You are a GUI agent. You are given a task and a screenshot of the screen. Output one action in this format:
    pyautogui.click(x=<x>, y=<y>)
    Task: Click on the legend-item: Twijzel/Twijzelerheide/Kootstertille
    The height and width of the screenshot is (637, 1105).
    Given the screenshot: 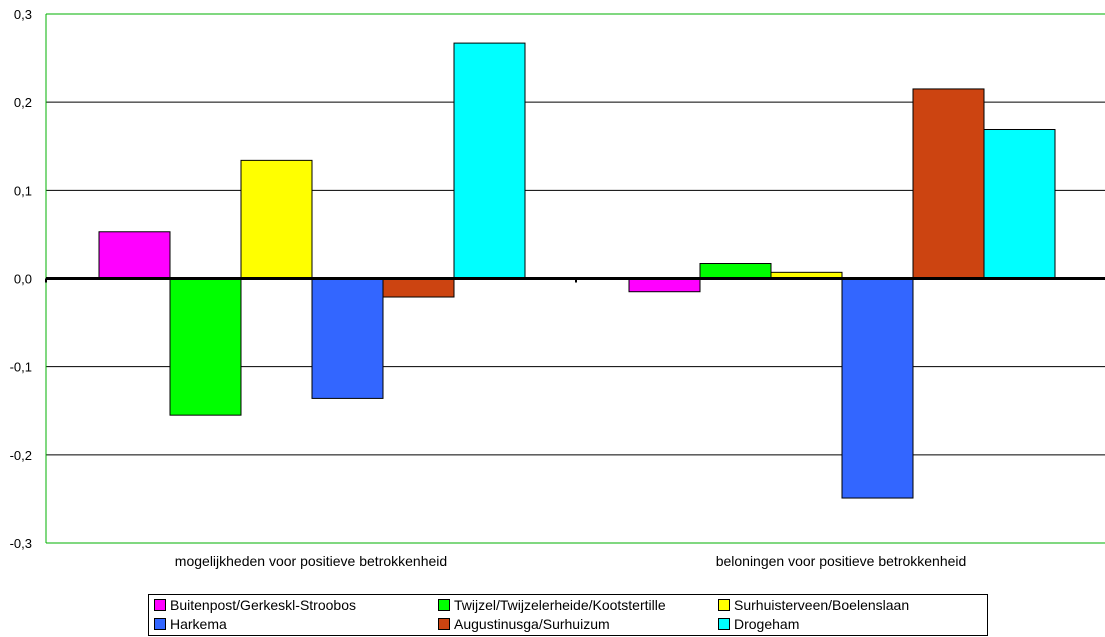 What is the action you would take?
    pyautogui.click(x=552, y=605)
    